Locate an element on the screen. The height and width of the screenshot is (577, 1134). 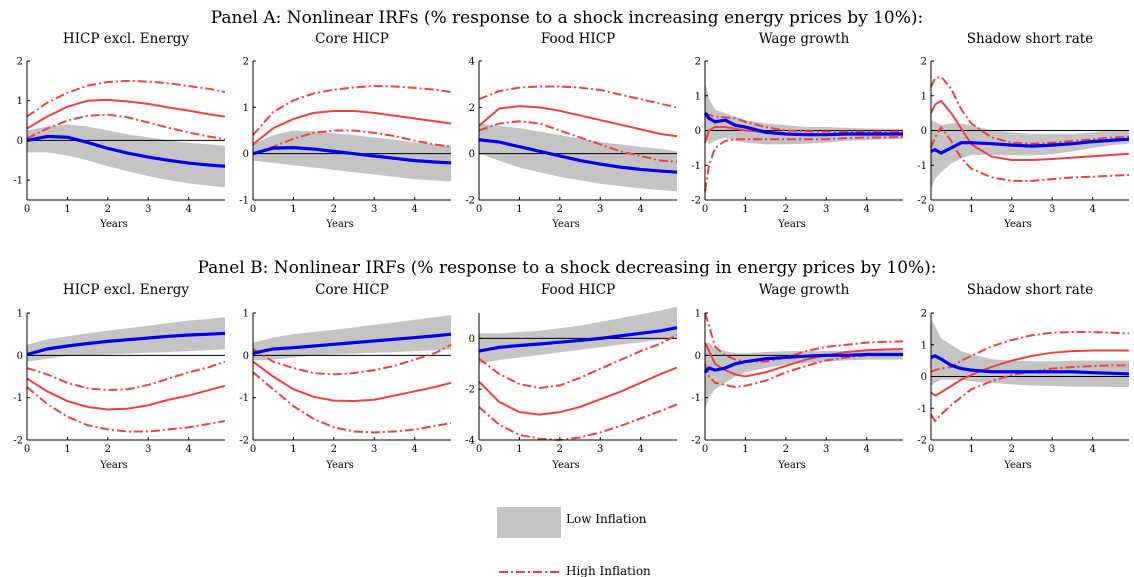
subplot-title: Food HICP is located at coordinates (578, 290).